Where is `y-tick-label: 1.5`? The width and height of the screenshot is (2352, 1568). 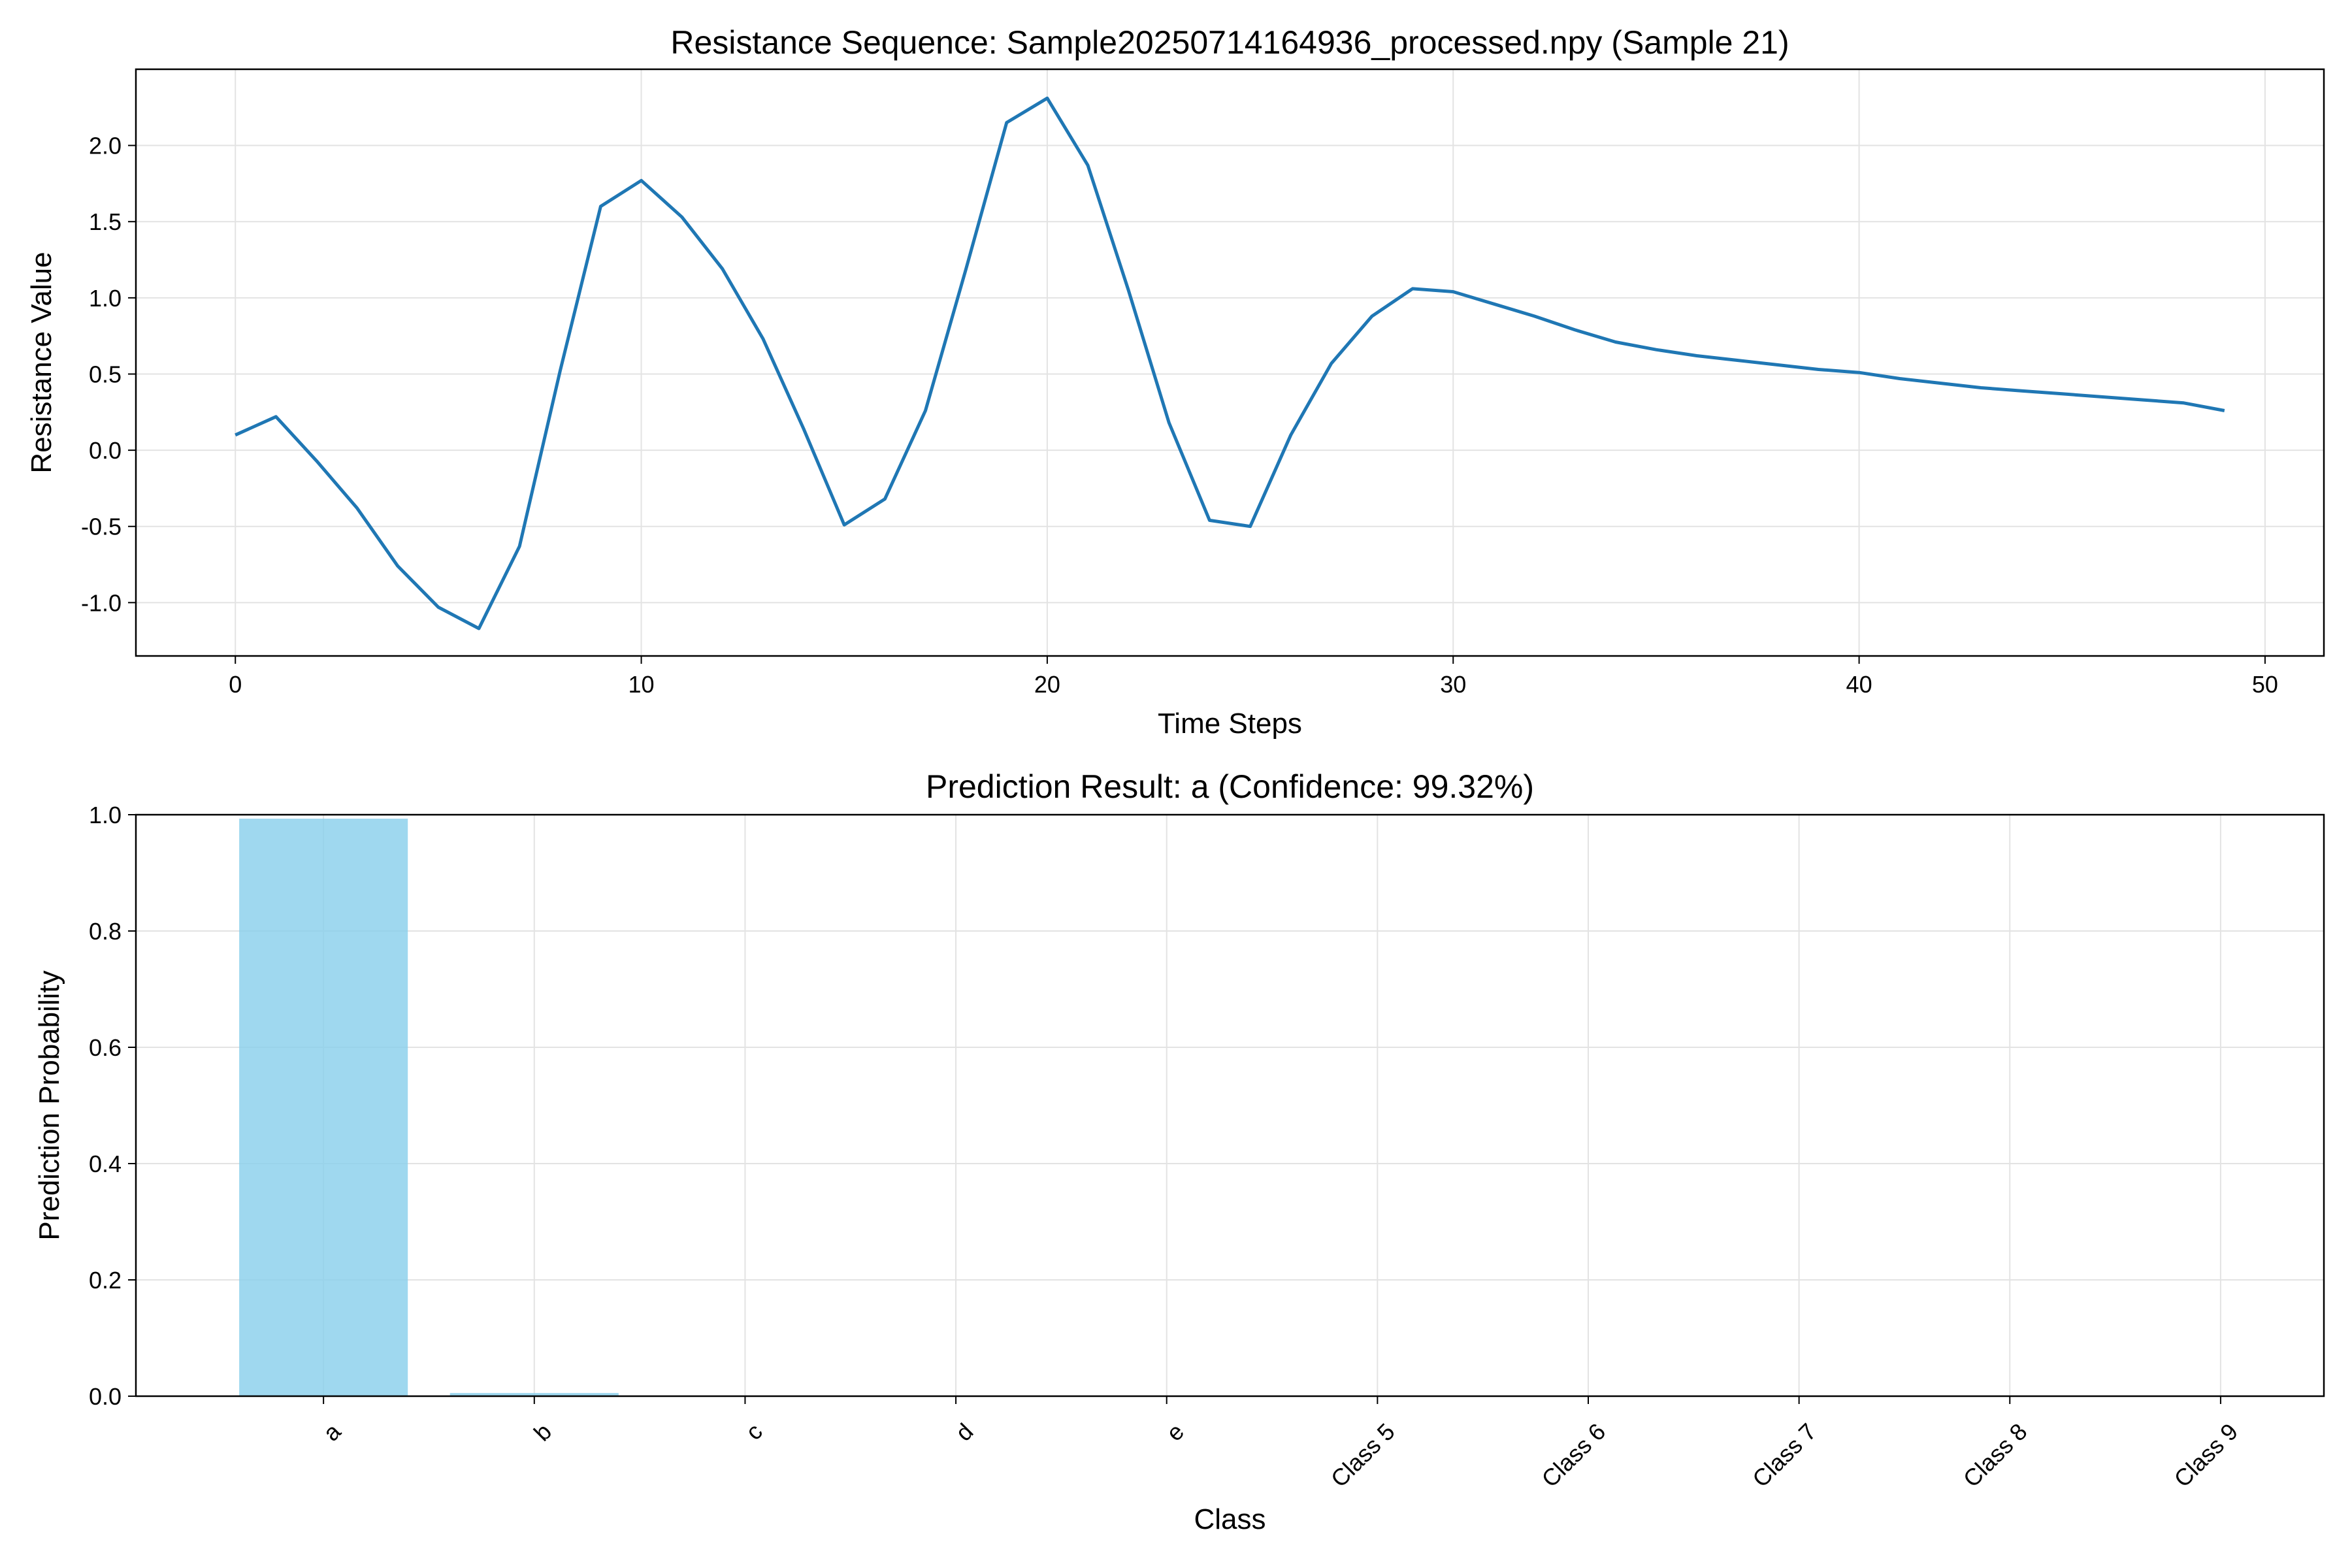 y-tick-label: 1.5 is located at coordinates (105, 221).